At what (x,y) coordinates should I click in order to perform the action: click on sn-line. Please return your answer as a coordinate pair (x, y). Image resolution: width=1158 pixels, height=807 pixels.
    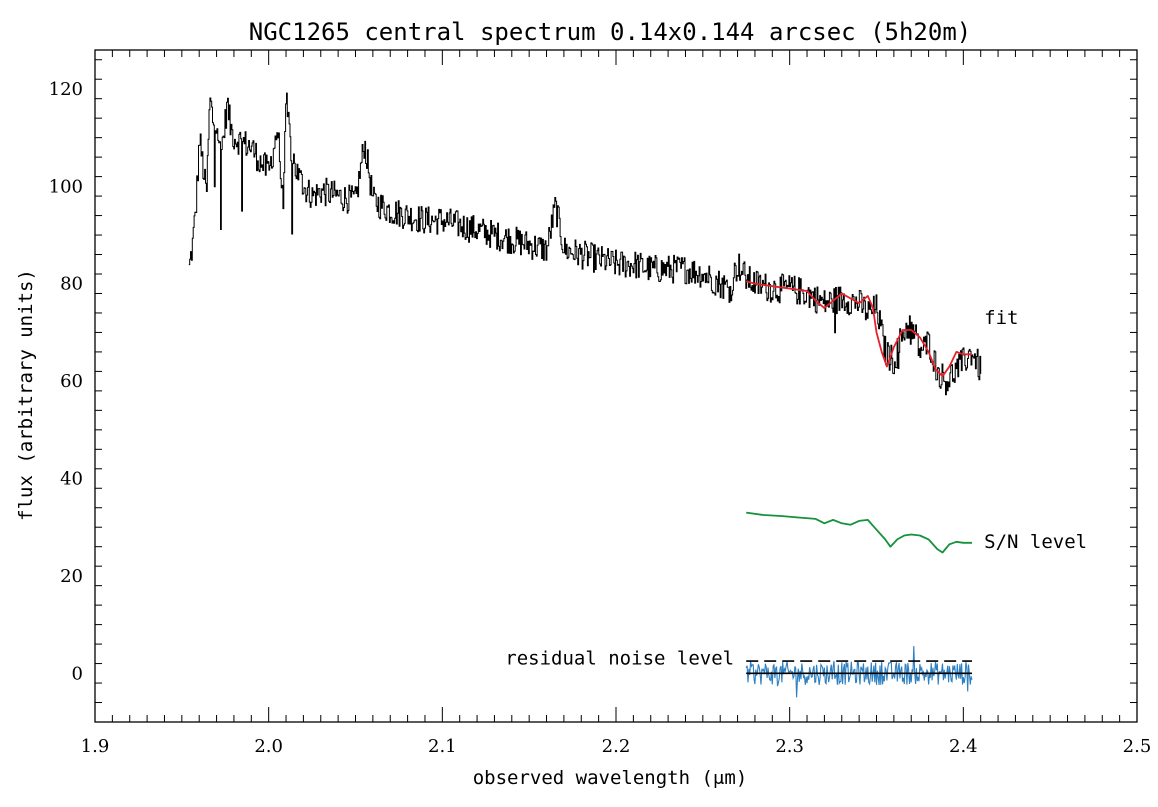
    Looking at the image, I should click on (859, 532).